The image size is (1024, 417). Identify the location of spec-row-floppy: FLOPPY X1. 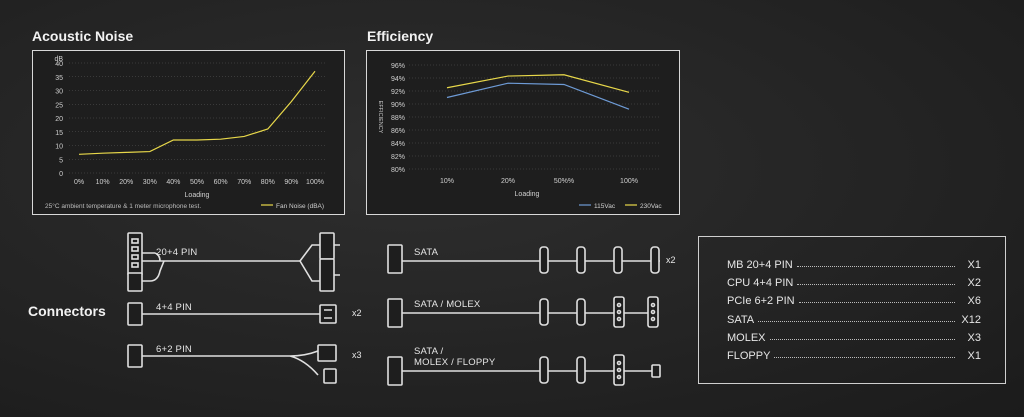
(854, 356).